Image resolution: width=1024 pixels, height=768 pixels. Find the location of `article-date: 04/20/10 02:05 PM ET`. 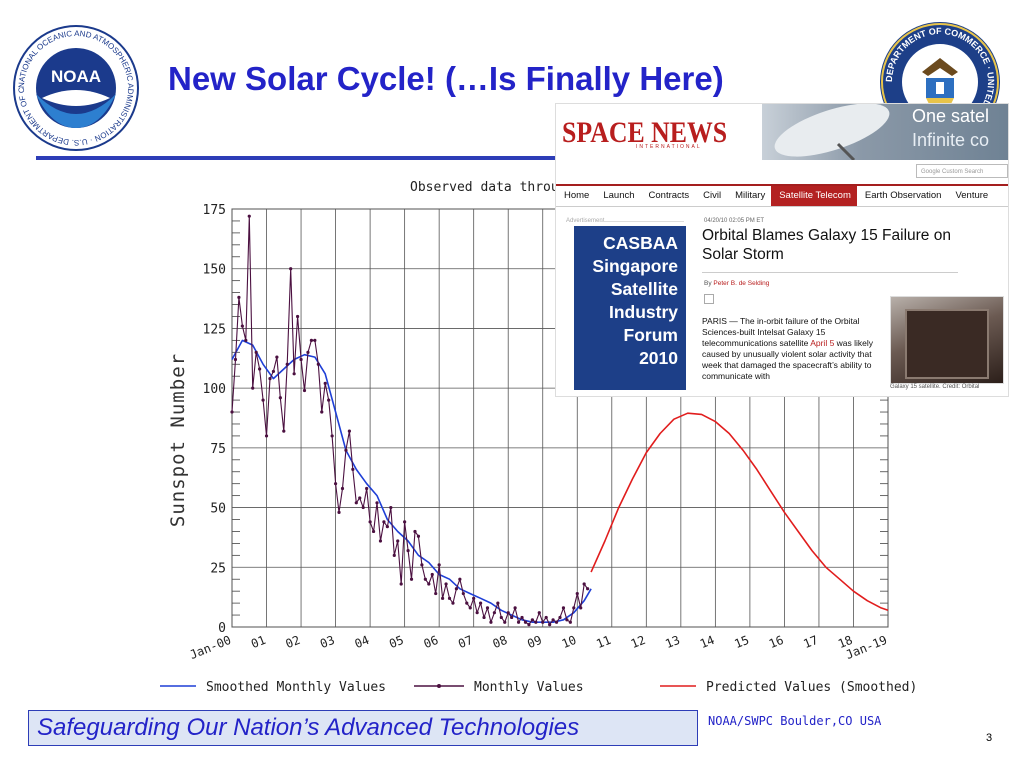

article-date: 04/20/10 02:05 PM ET is located at coordinates (734, 221).